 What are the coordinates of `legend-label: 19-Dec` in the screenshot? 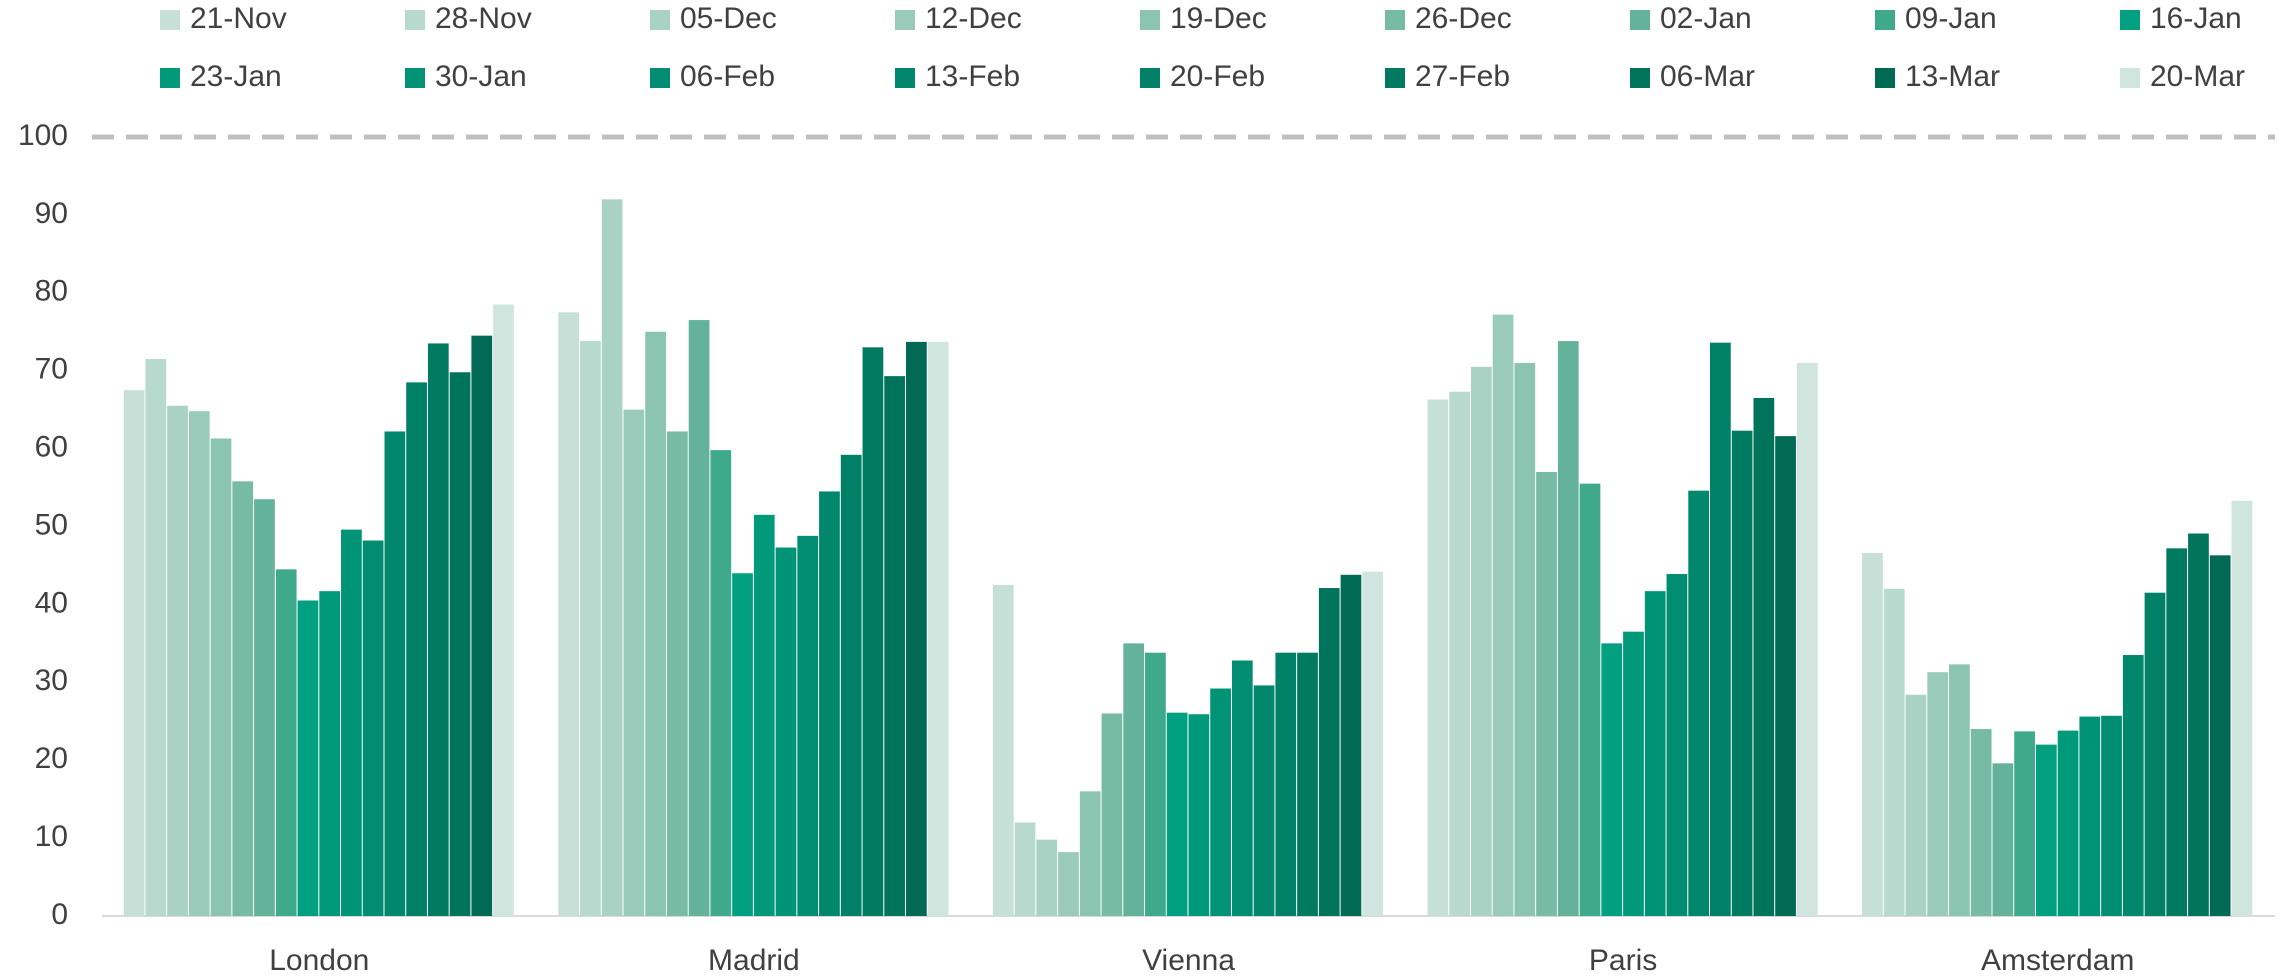 It's located at (1218, 18).